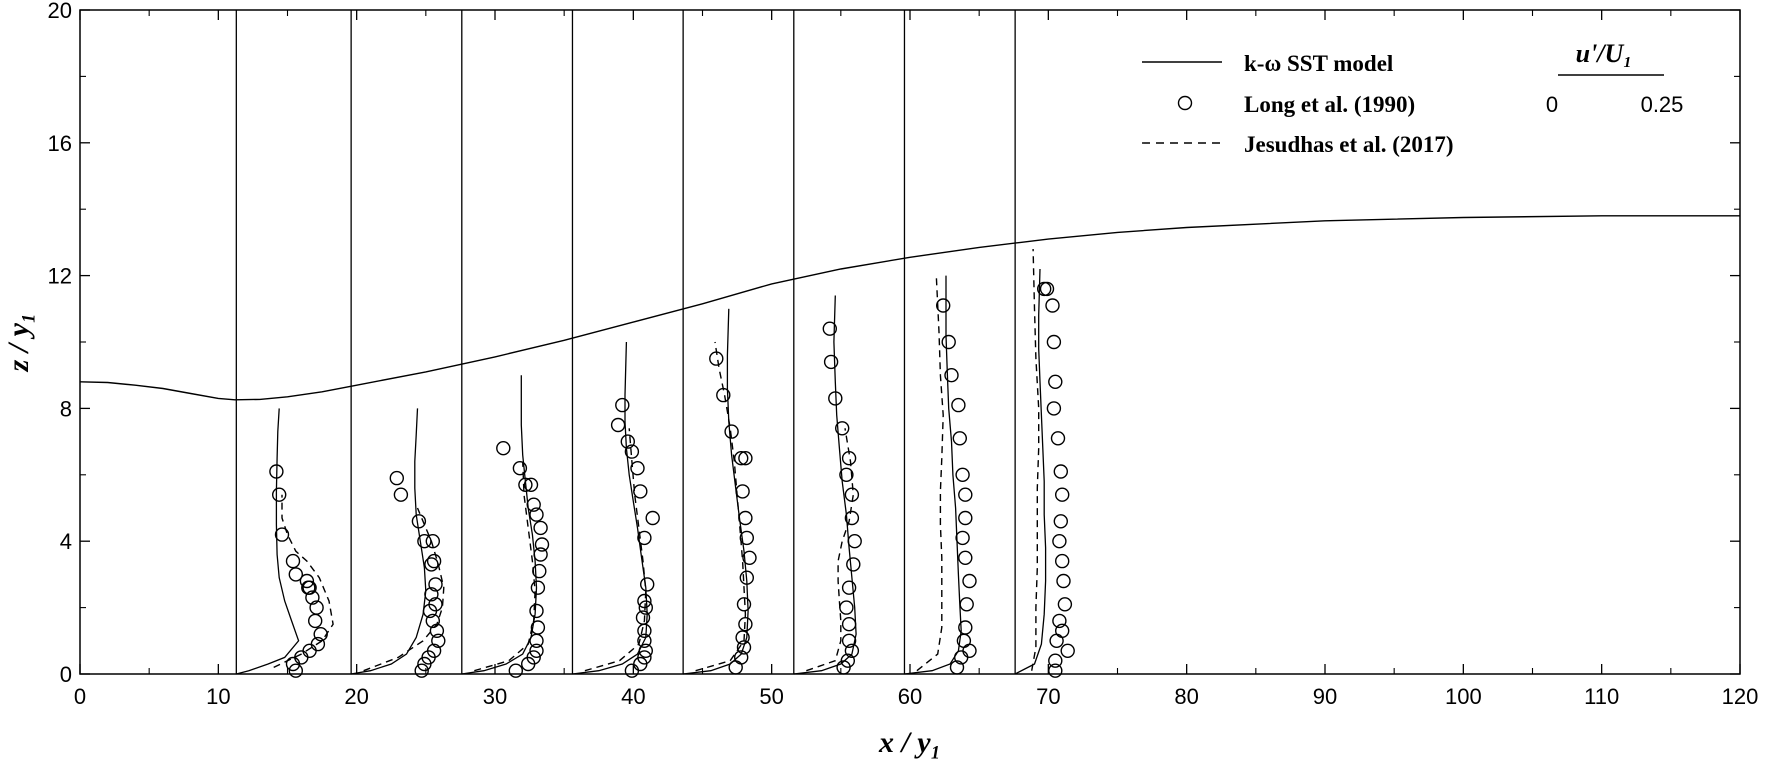 The width and height of the screenshot is (1766, 760). I want to click on x-tick-label: 90, so click(1325, 696).